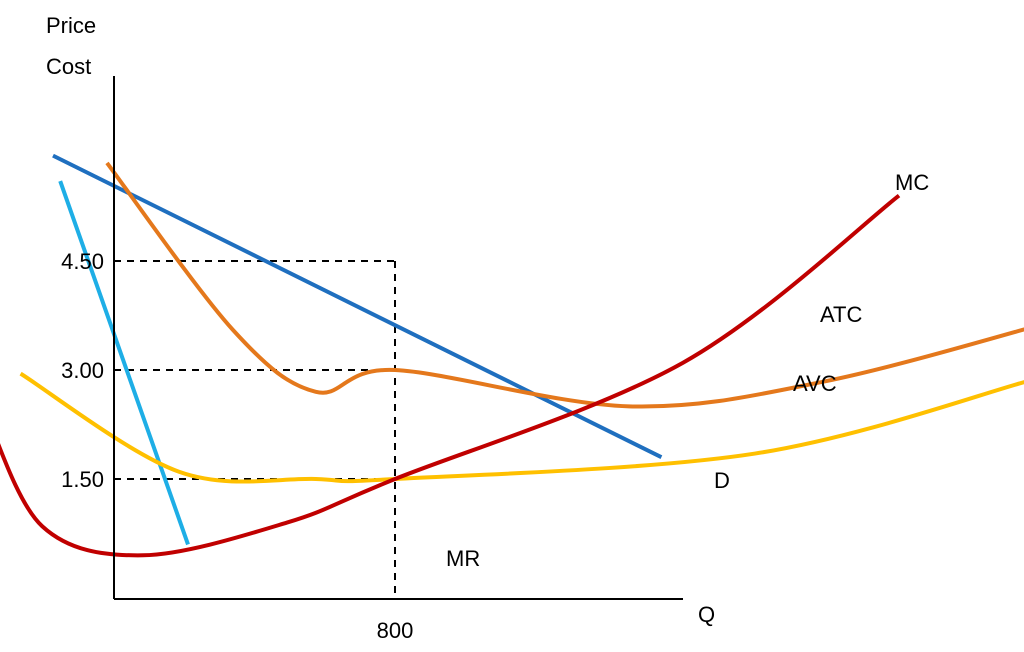  Describe the element at coordinates (82, 479) in the screenshot. I see `y-tick-label-2: 1.50` at that location.